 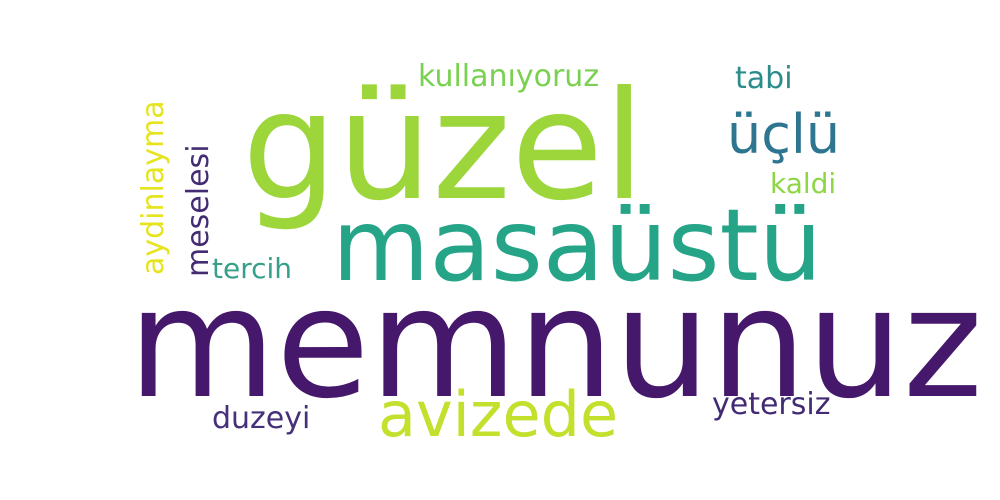 I want to click on word-avizede: avizede, so click(x=498, y=414).